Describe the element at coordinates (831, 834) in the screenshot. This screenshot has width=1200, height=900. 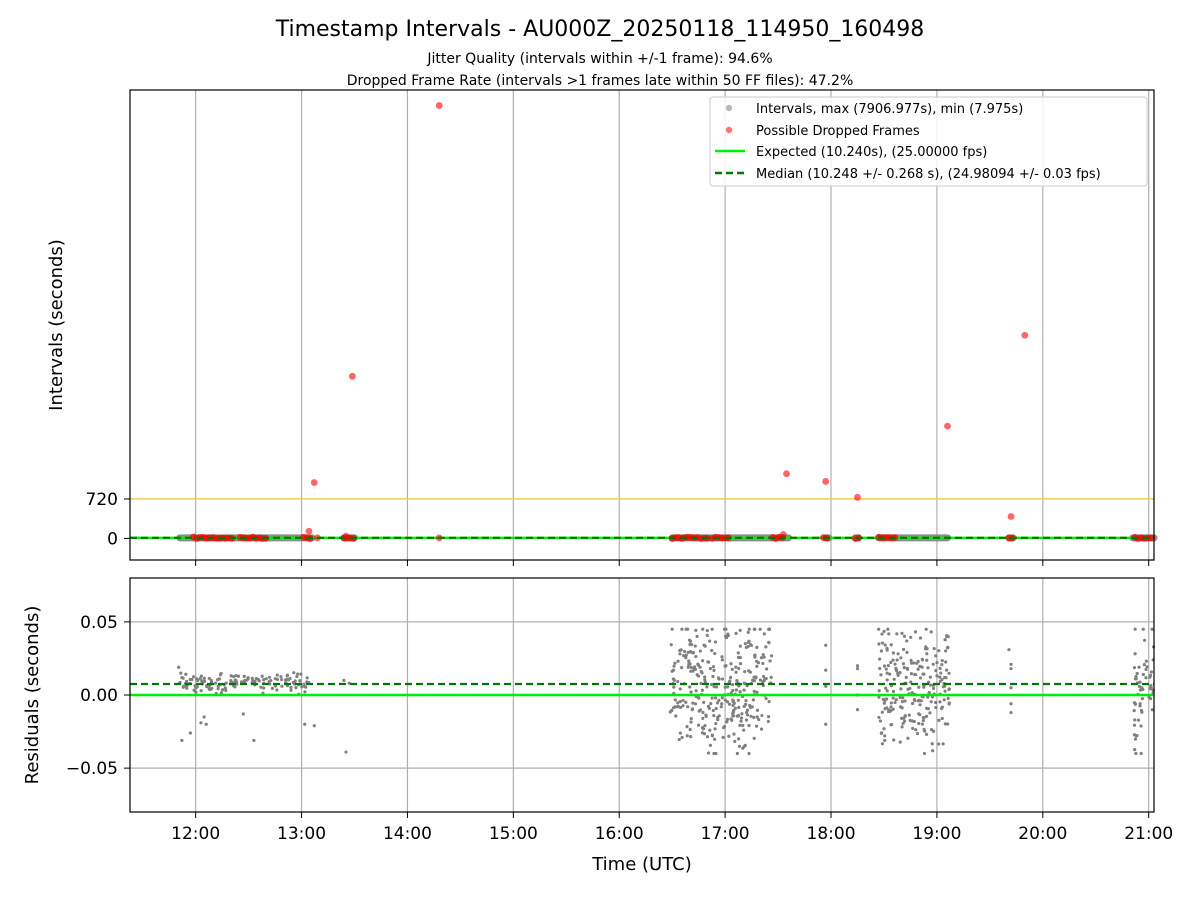
I see `x-tick-label: 18:00` at that location.